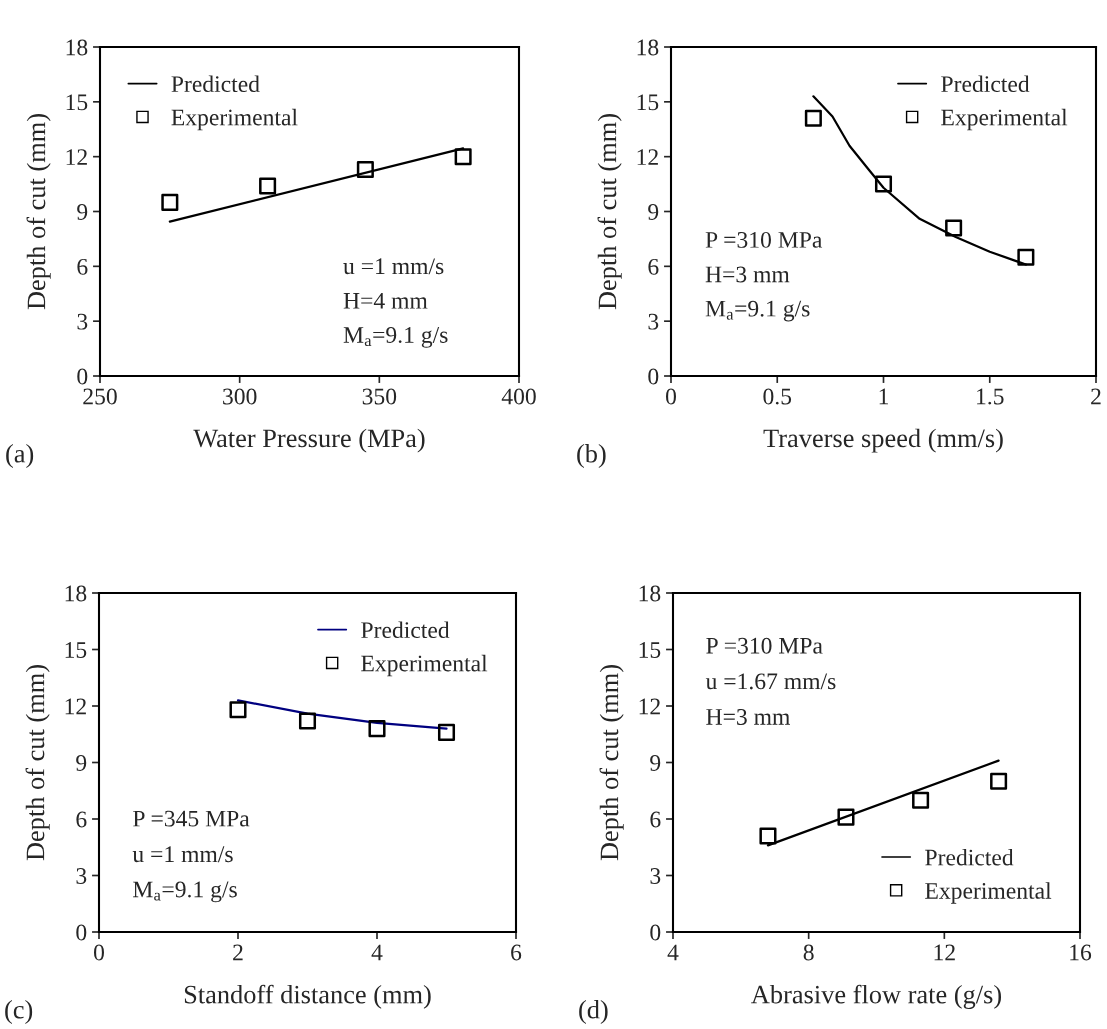  Describe the element at coordinates (591, 456) in the screenshot. I see `text: (b)` at that location.